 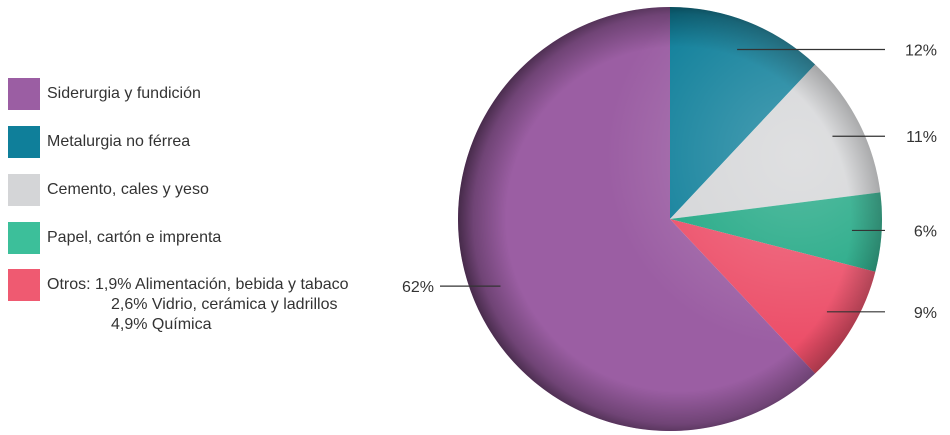 I want to click on value-label-siderurgia-y-fundicion: 62%, so click(x=418, y=287).